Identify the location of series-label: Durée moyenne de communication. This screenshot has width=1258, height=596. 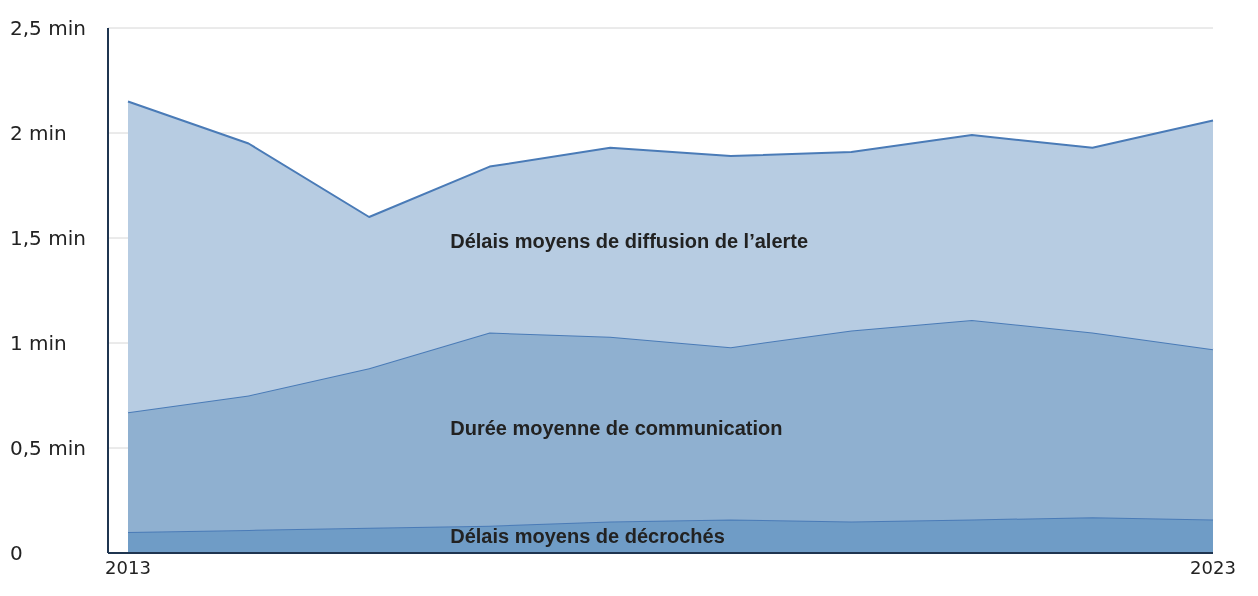
(616, 429).